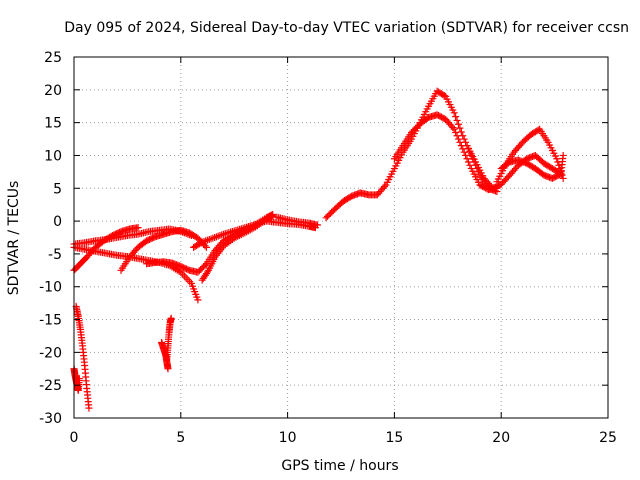 This screenshot has height=480, width=640. What do you see at coordinates (57, 189) in the screenshot?
I see `y-tick-label: 5` at bounding box center [57, 189].